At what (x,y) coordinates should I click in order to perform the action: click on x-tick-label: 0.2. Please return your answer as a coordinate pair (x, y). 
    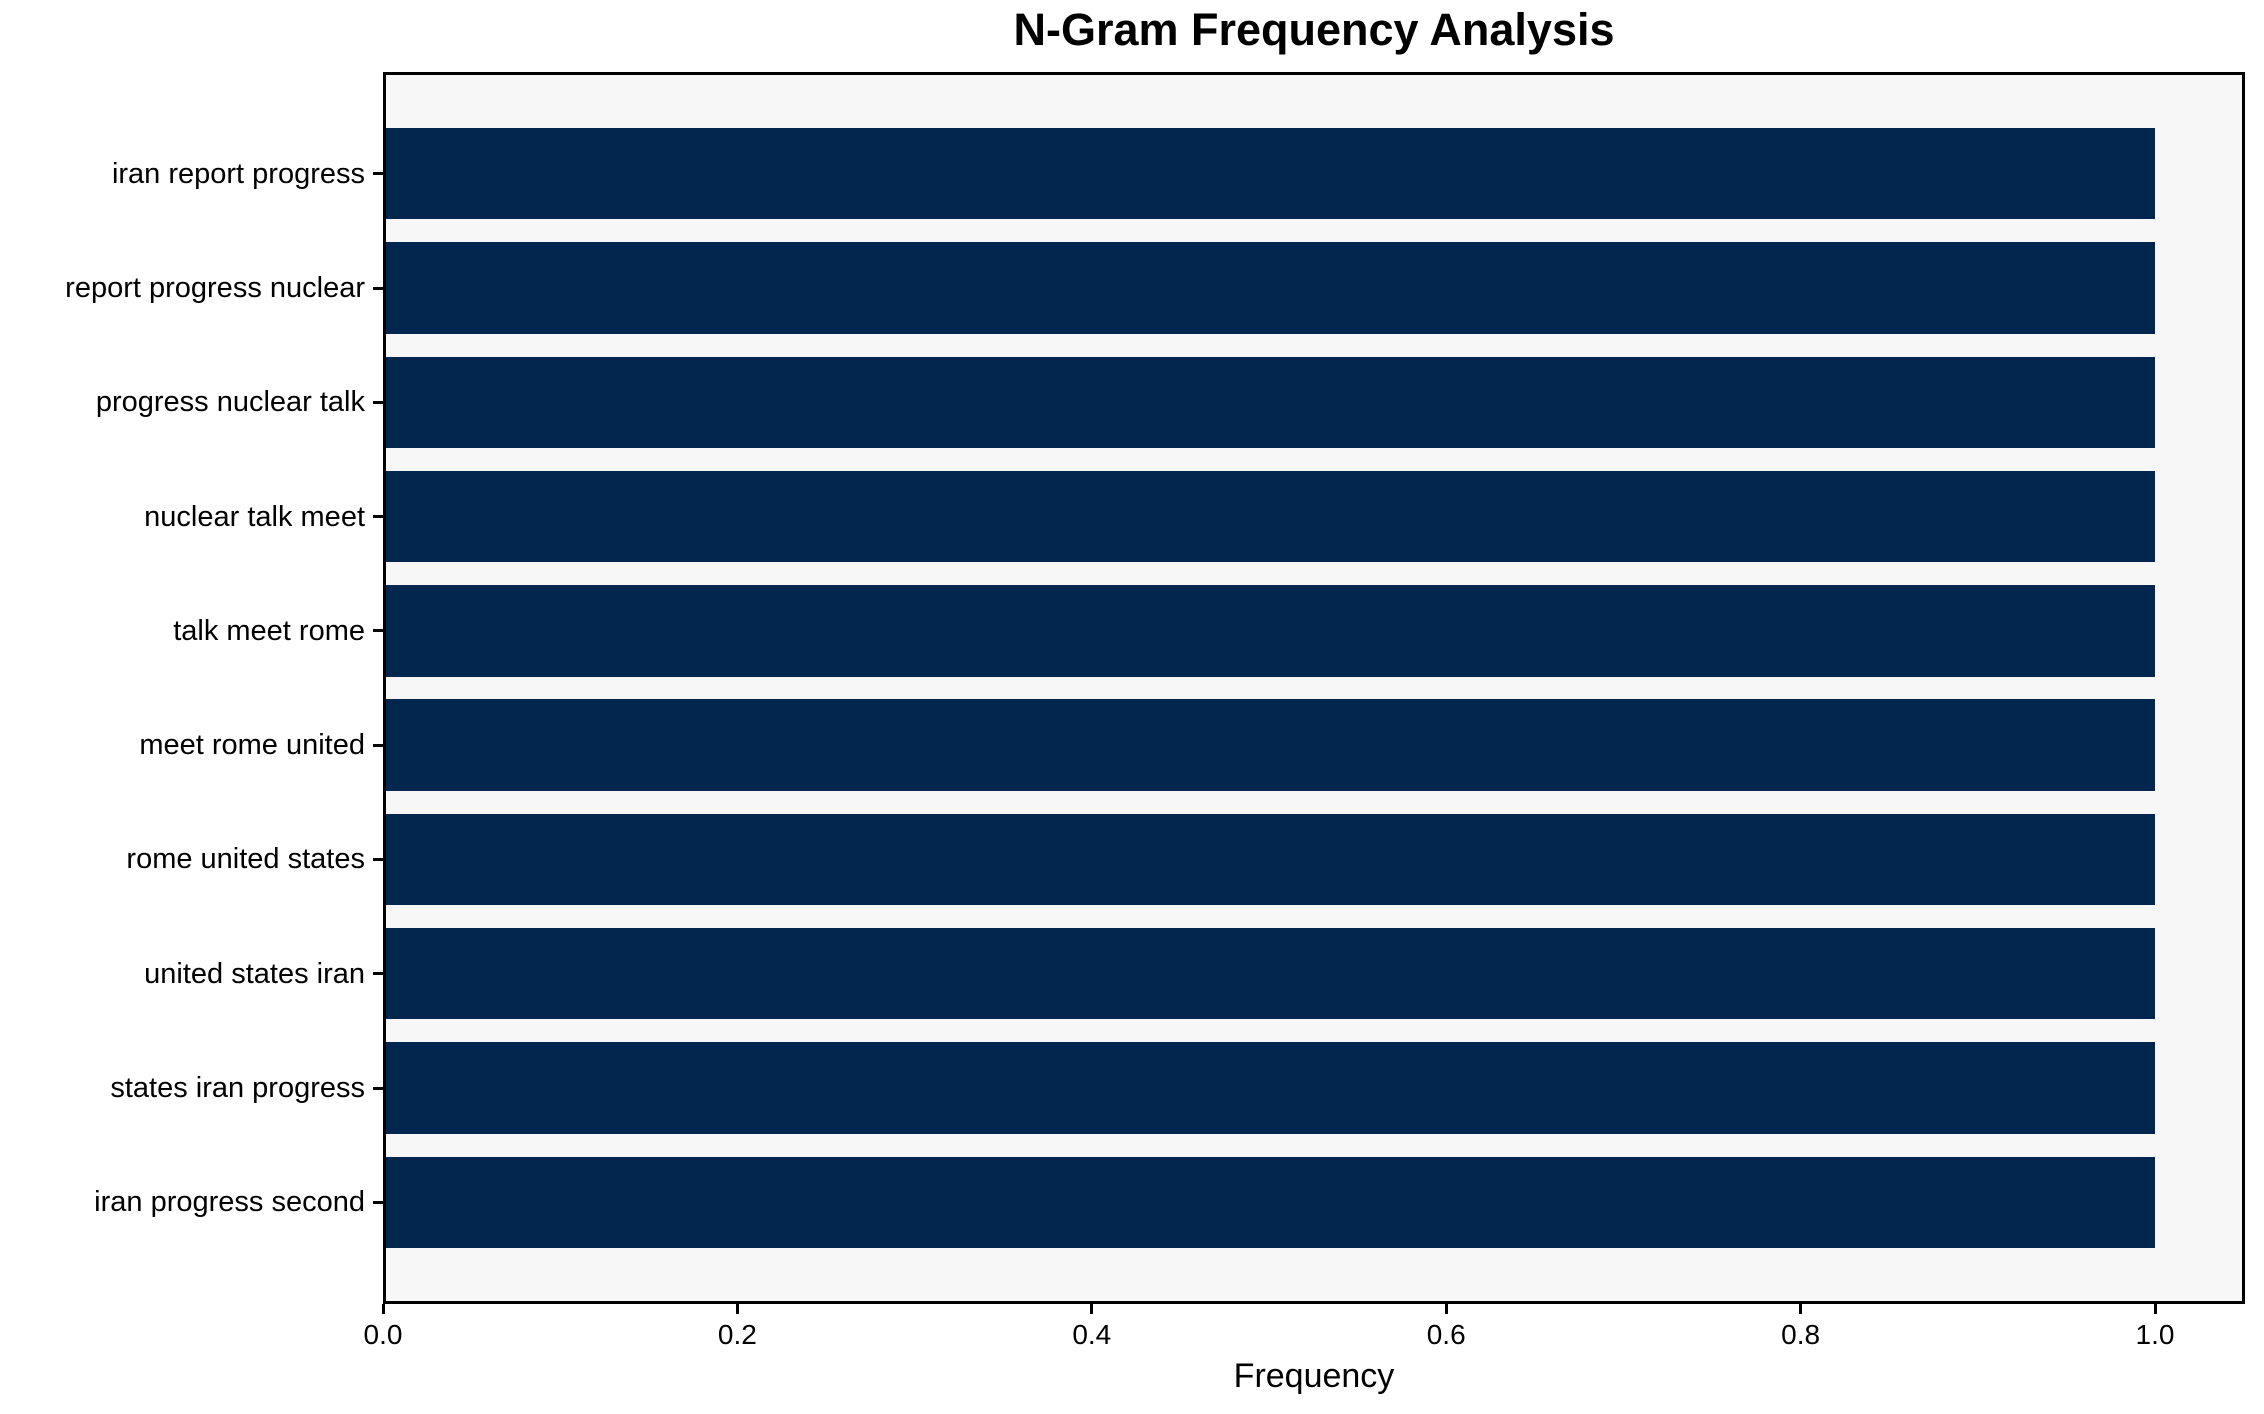
    Looking at the image, I should click on (737, 1334).